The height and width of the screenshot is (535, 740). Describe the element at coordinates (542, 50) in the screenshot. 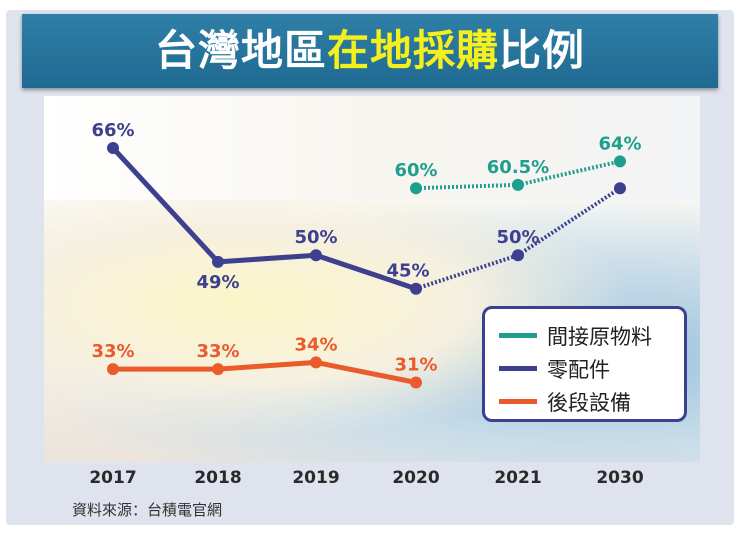

I see `title-part2: 比例` at that location.